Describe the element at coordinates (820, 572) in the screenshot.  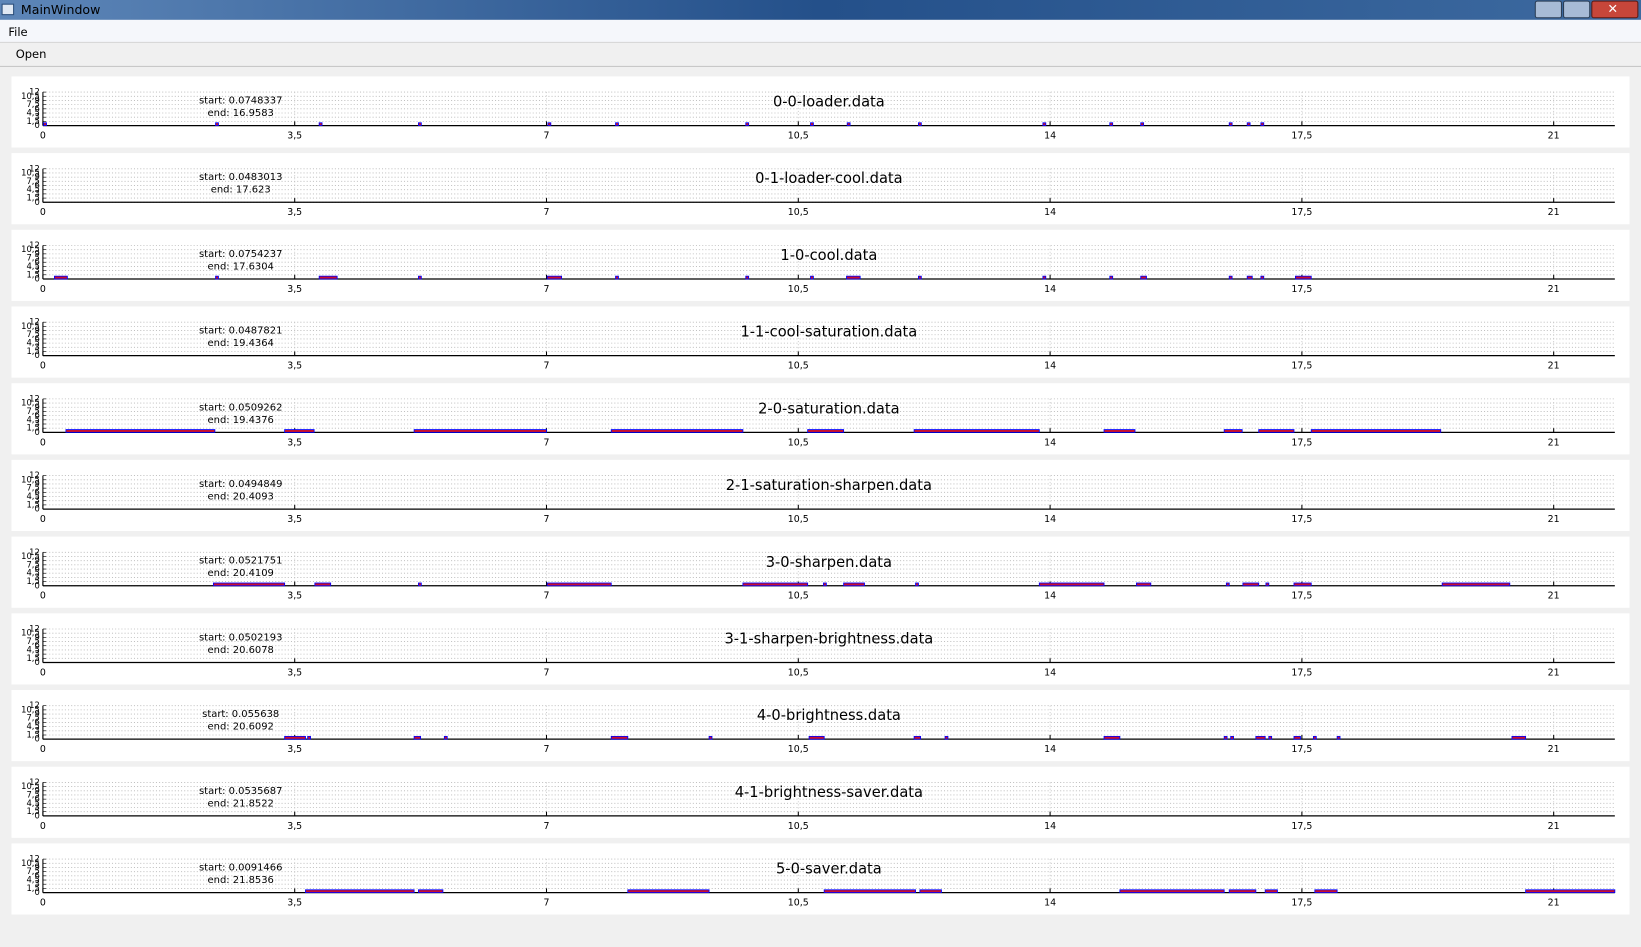
I see `plot-panel` at that location.